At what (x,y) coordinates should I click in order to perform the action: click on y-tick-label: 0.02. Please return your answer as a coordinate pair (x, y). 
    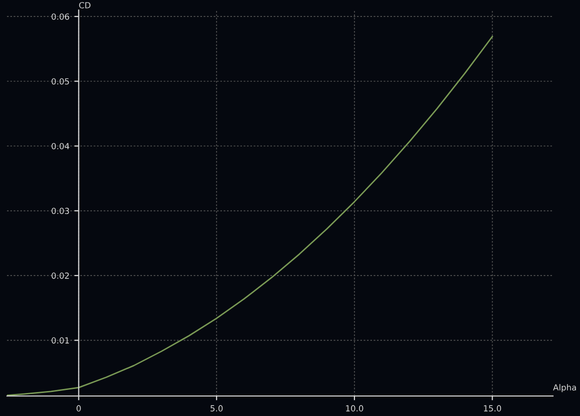
    Looking at the image, I should click on (60, 275).